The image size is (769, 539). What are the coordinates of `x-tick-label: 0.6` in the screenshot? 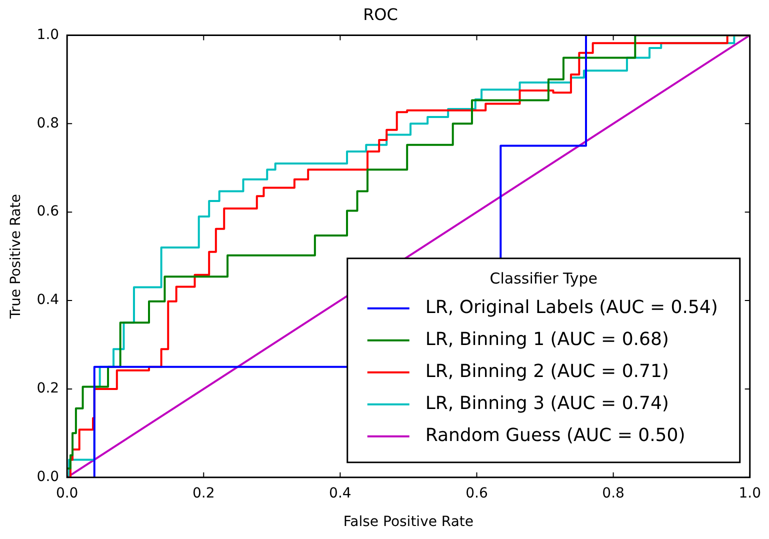 It's located at (477, 493).